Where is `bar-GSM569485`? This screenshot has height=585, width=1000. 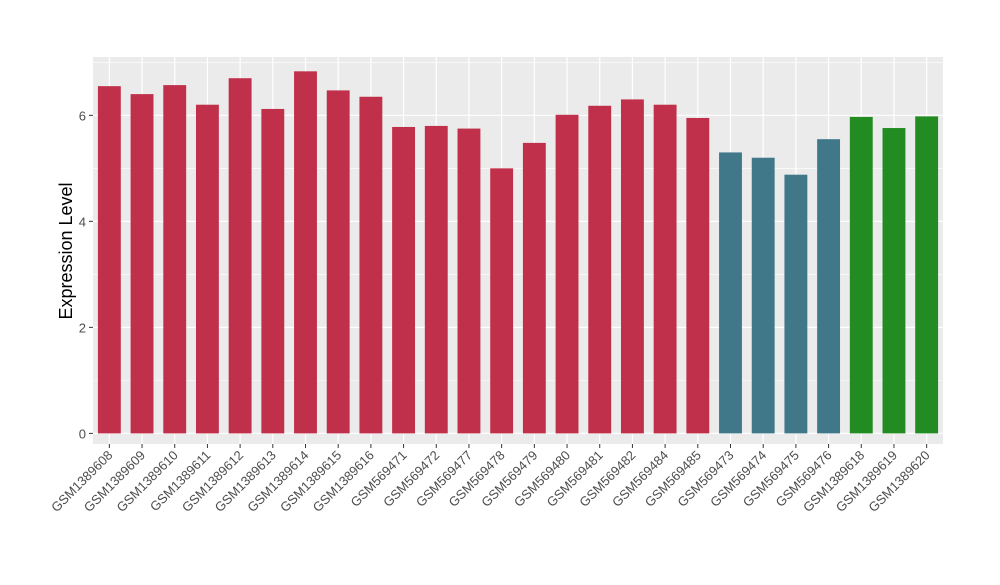
bar-GSM569485 is located at coordinates (698, 275).